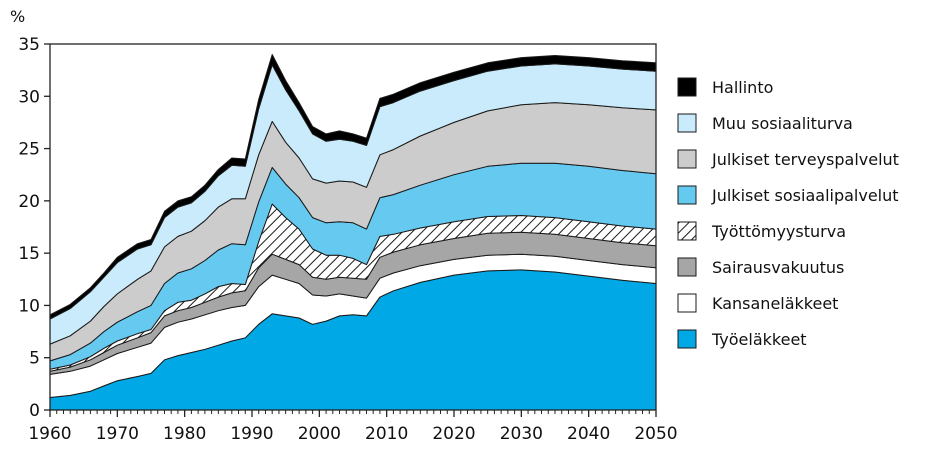 The height and width of the screenshot is (449, 933). Describe the element at coordinates (805, 159) in the screenshot. I see `legend-label: Julkiset terveyspalvelut` at that location.